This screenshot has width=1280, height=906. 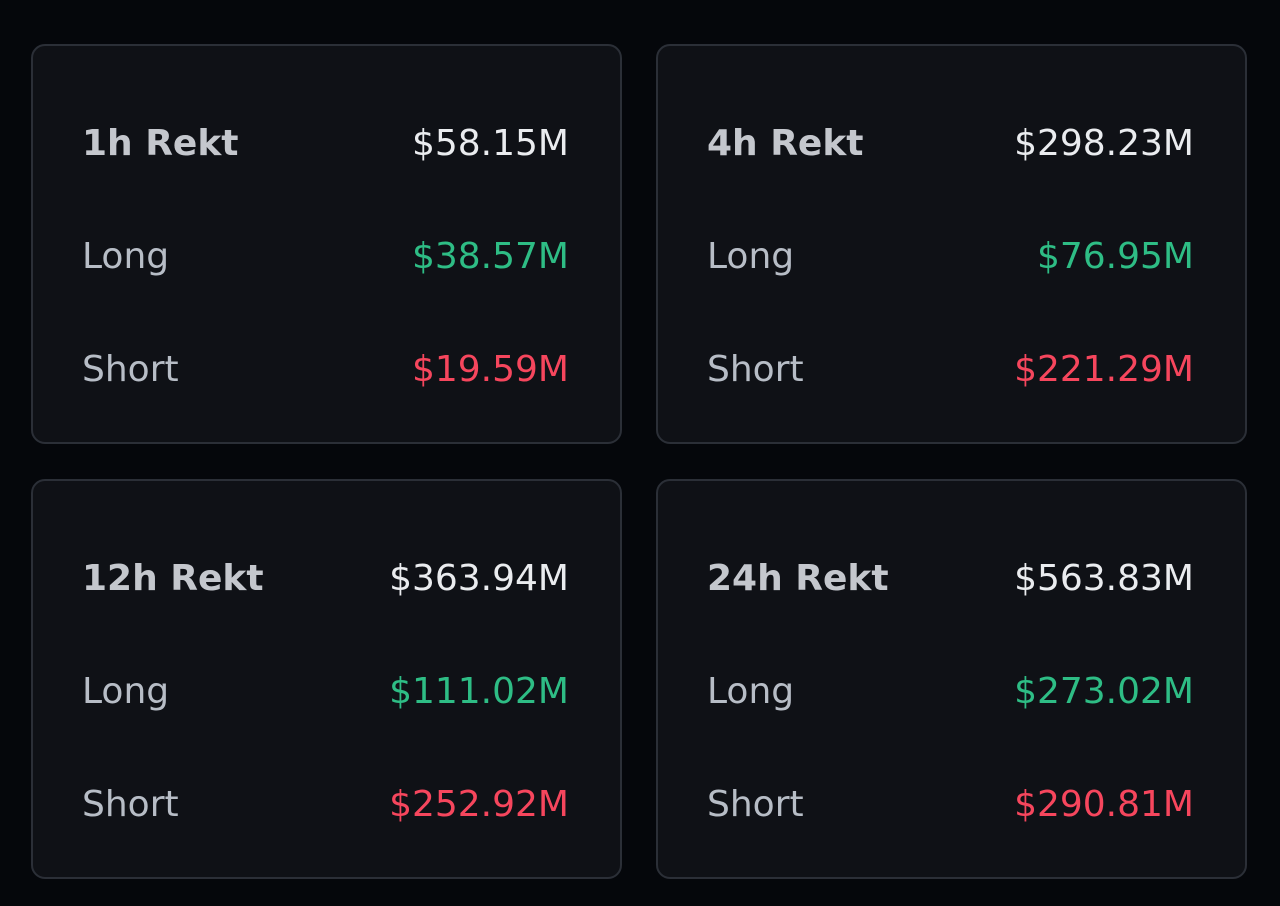 What do you see at coordinates (950, 691) in the screenshot?
I see `stat-row: Long $273.02M` at bounding box center [950, 691].